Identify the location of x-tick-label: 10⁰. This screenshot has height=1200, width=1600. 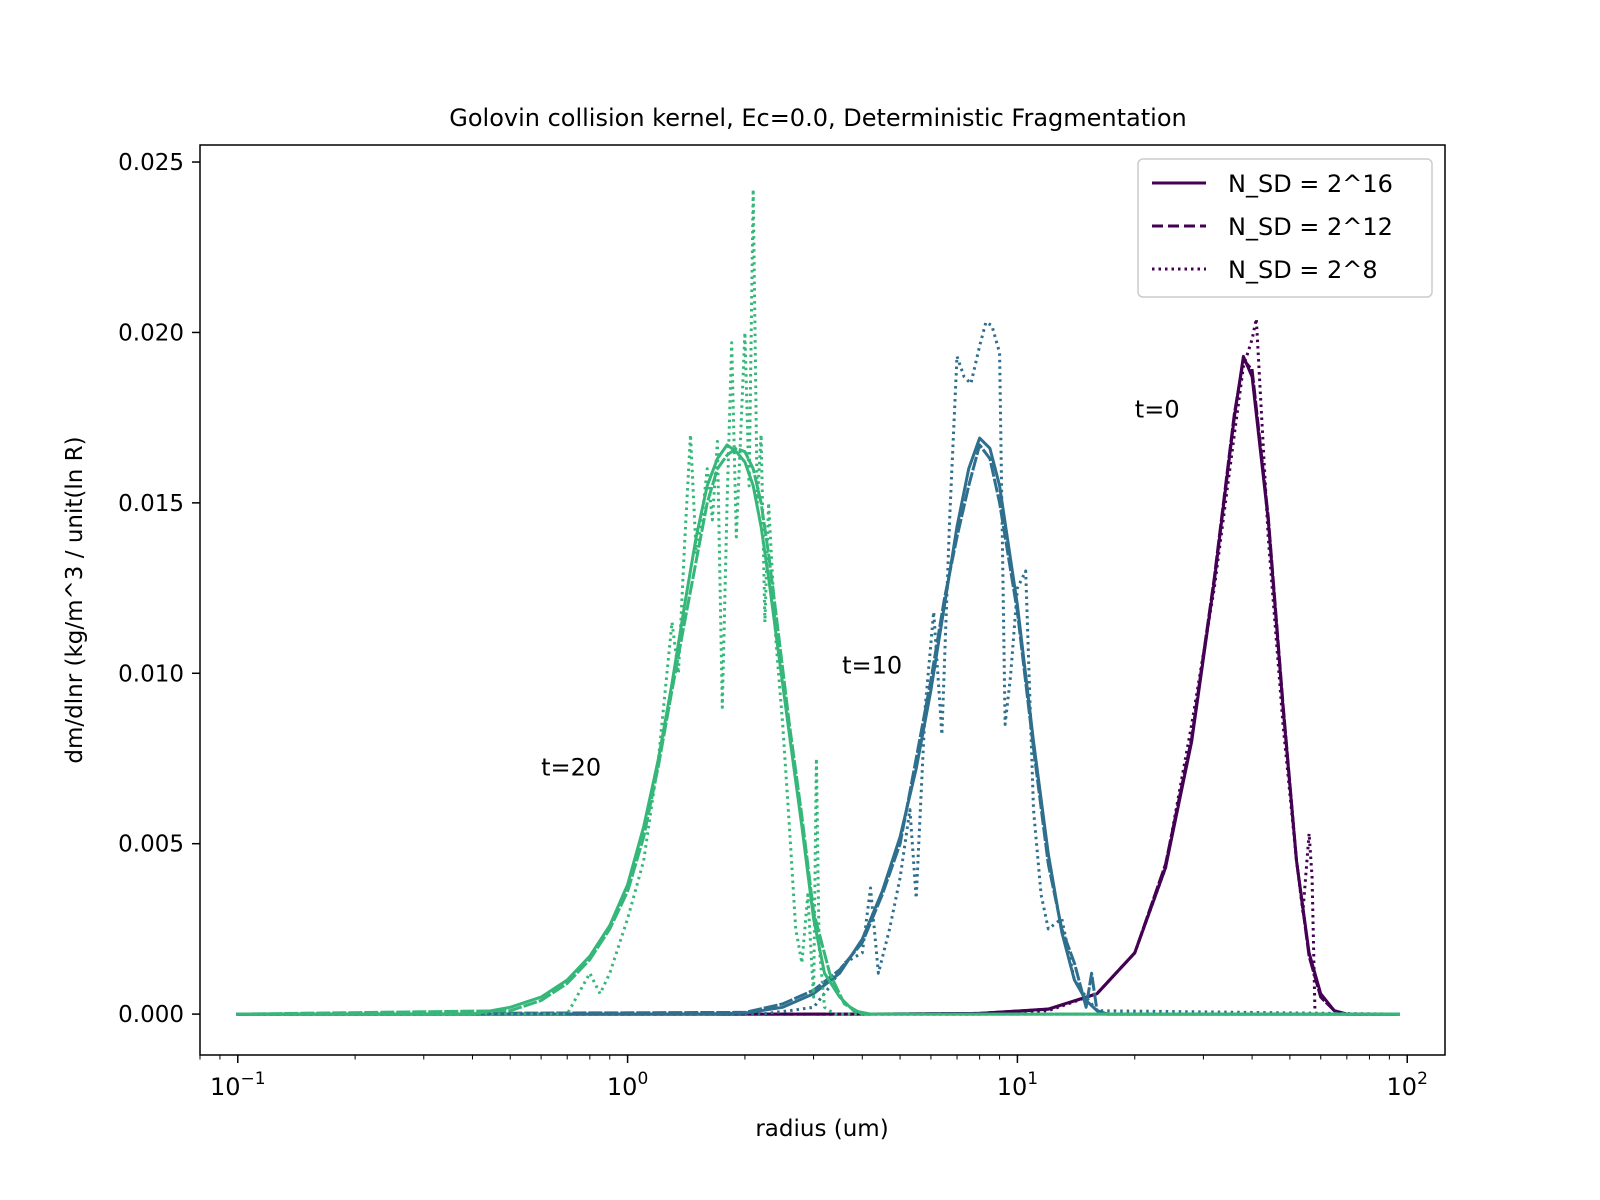
(627, 1085).